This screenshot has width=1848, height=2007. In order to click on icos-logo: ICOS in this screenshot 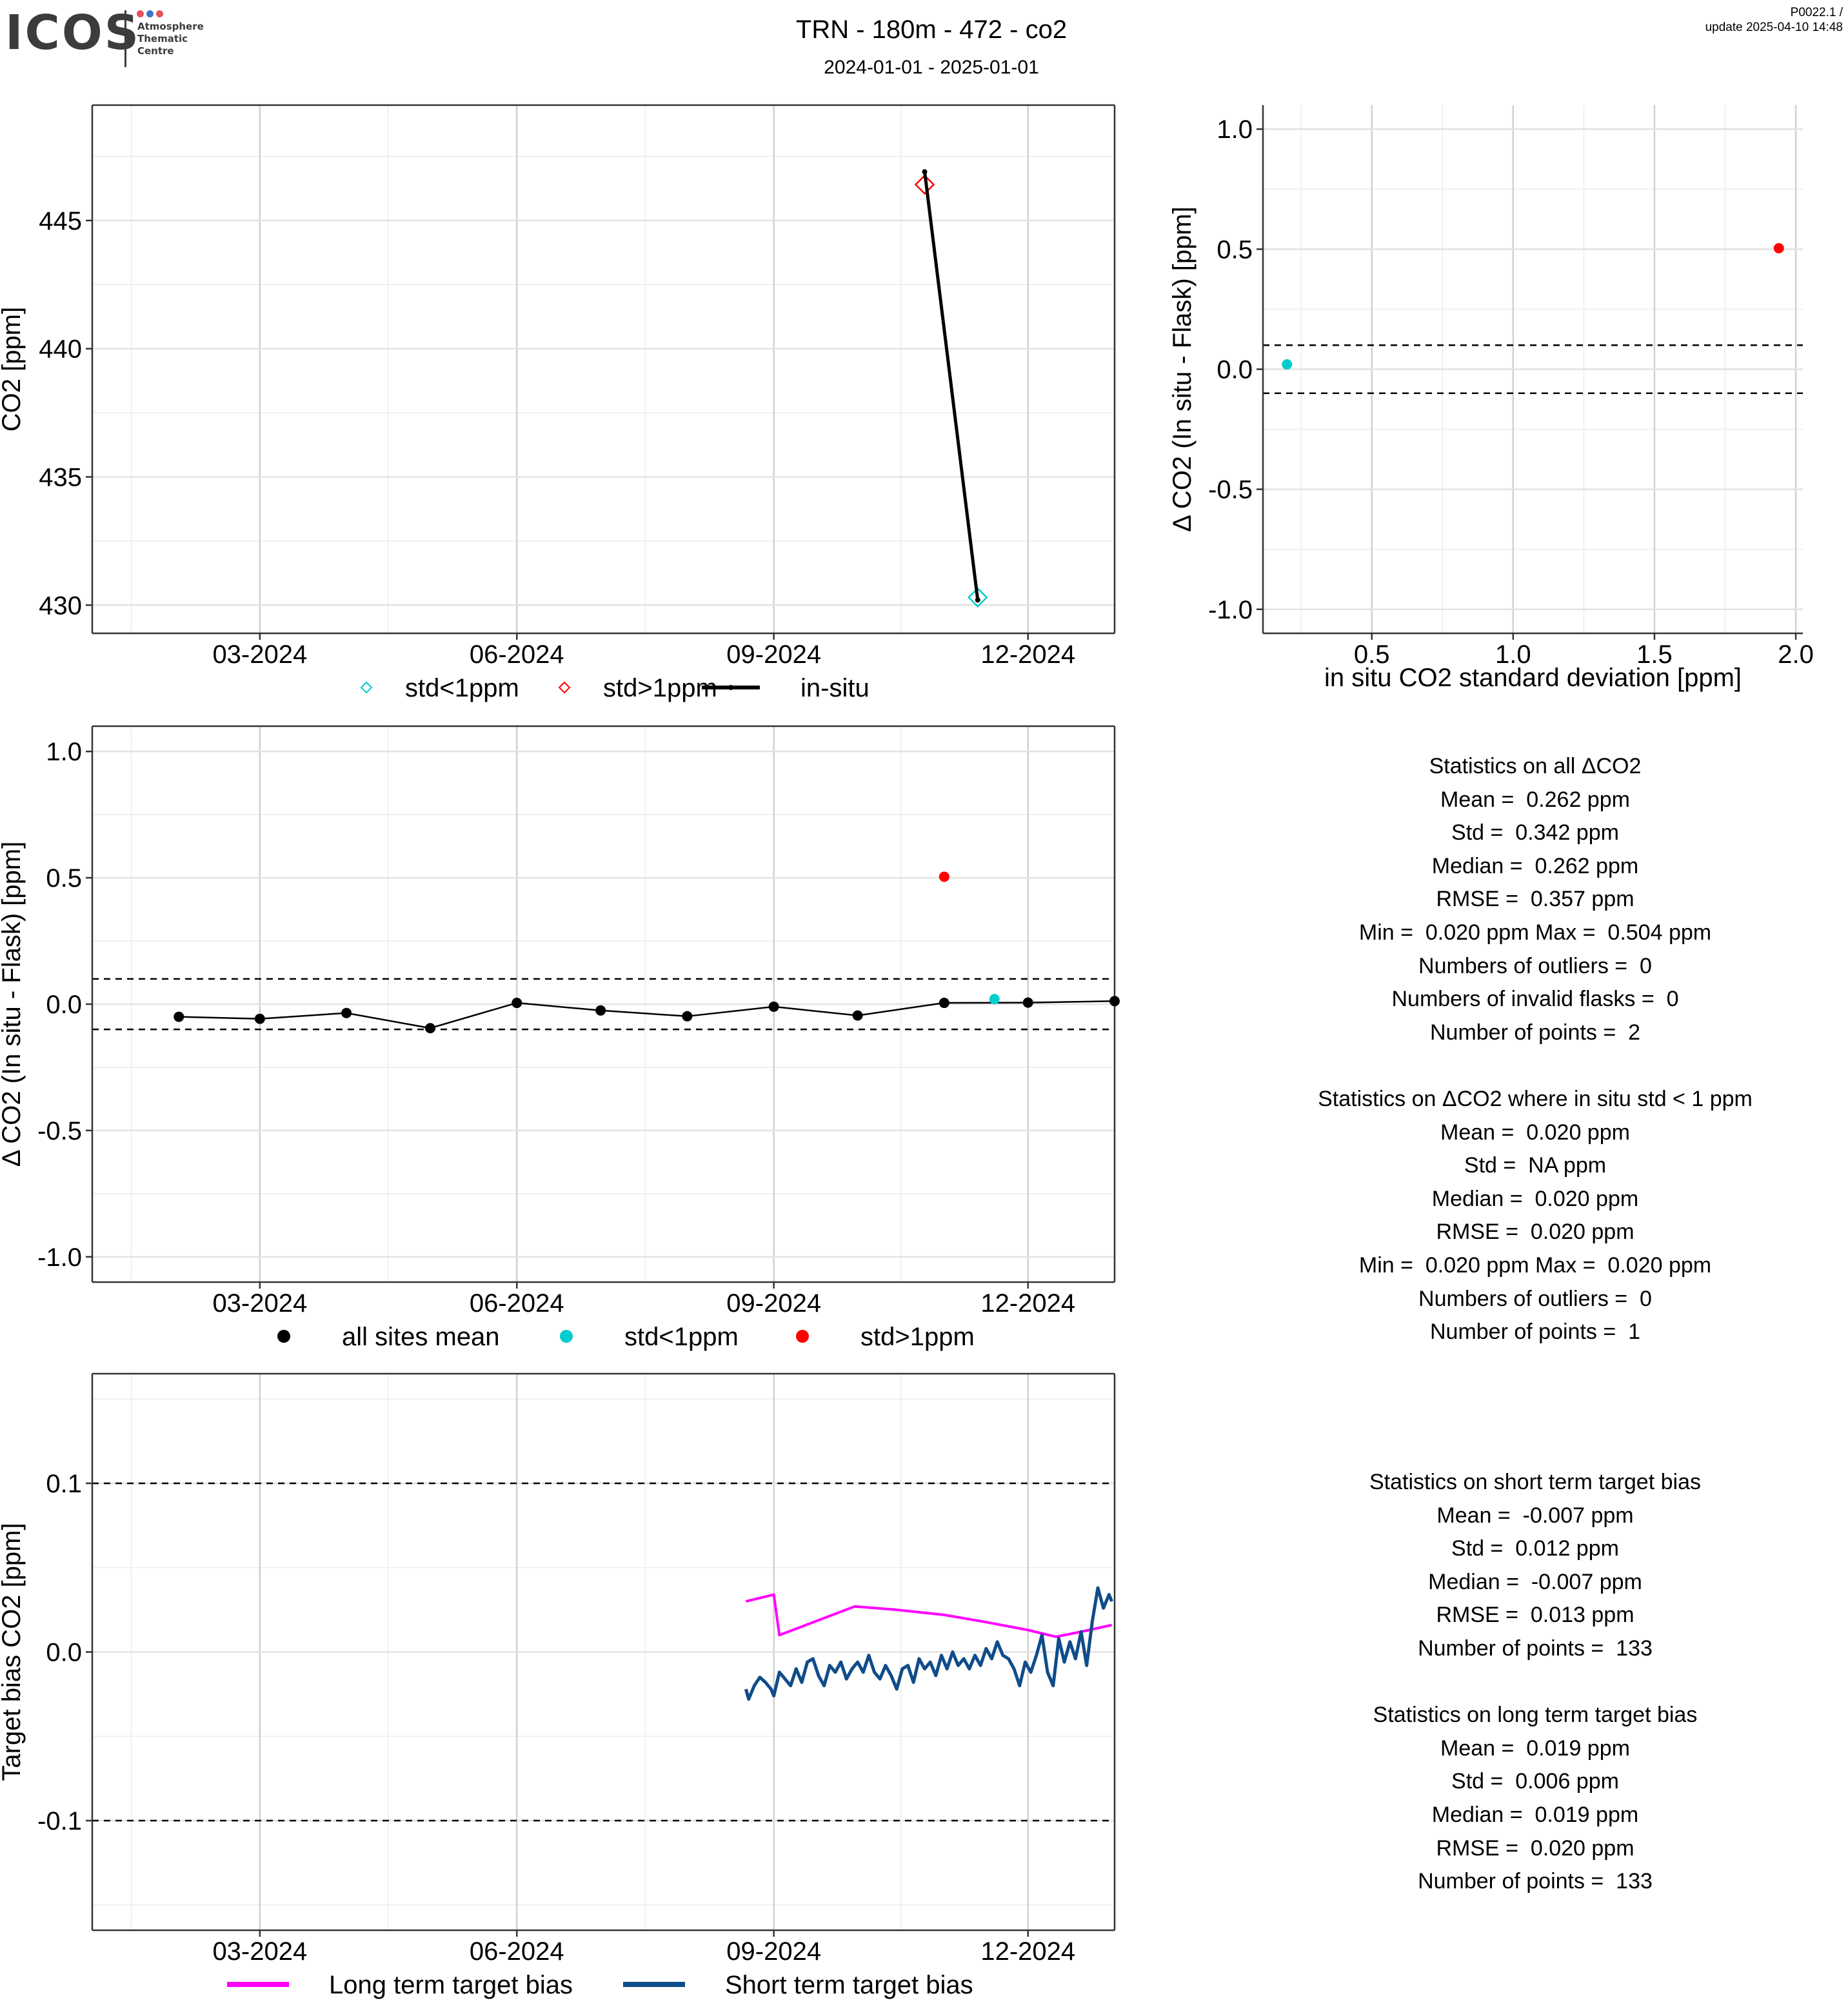, I will do `click(73, 33)`.